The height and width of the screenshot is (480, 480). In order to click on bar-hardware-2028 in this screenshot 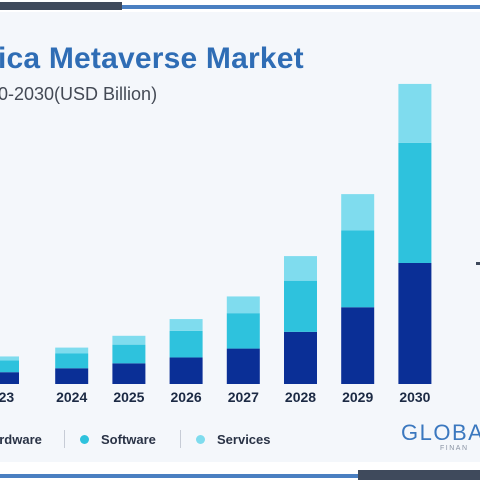, I will do `click(300, 357)`.